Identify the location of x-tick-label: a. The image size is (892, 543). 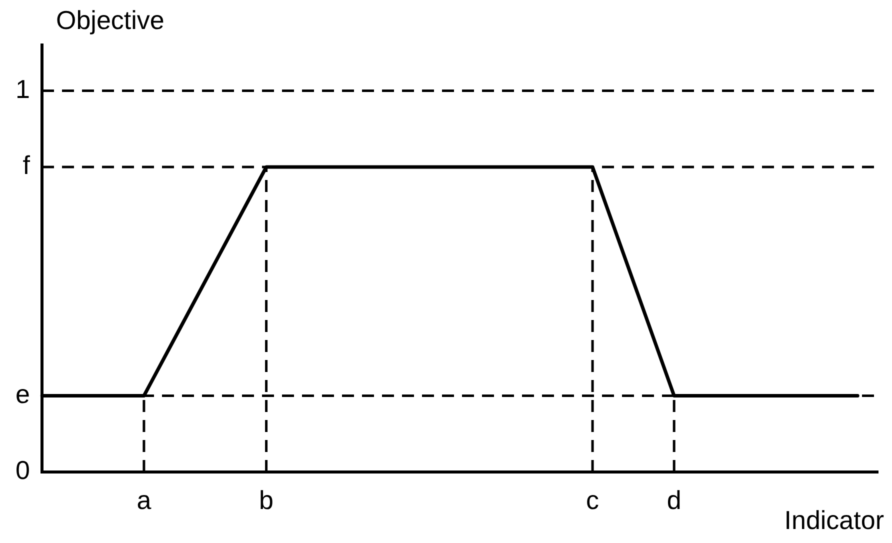
(144, 499).